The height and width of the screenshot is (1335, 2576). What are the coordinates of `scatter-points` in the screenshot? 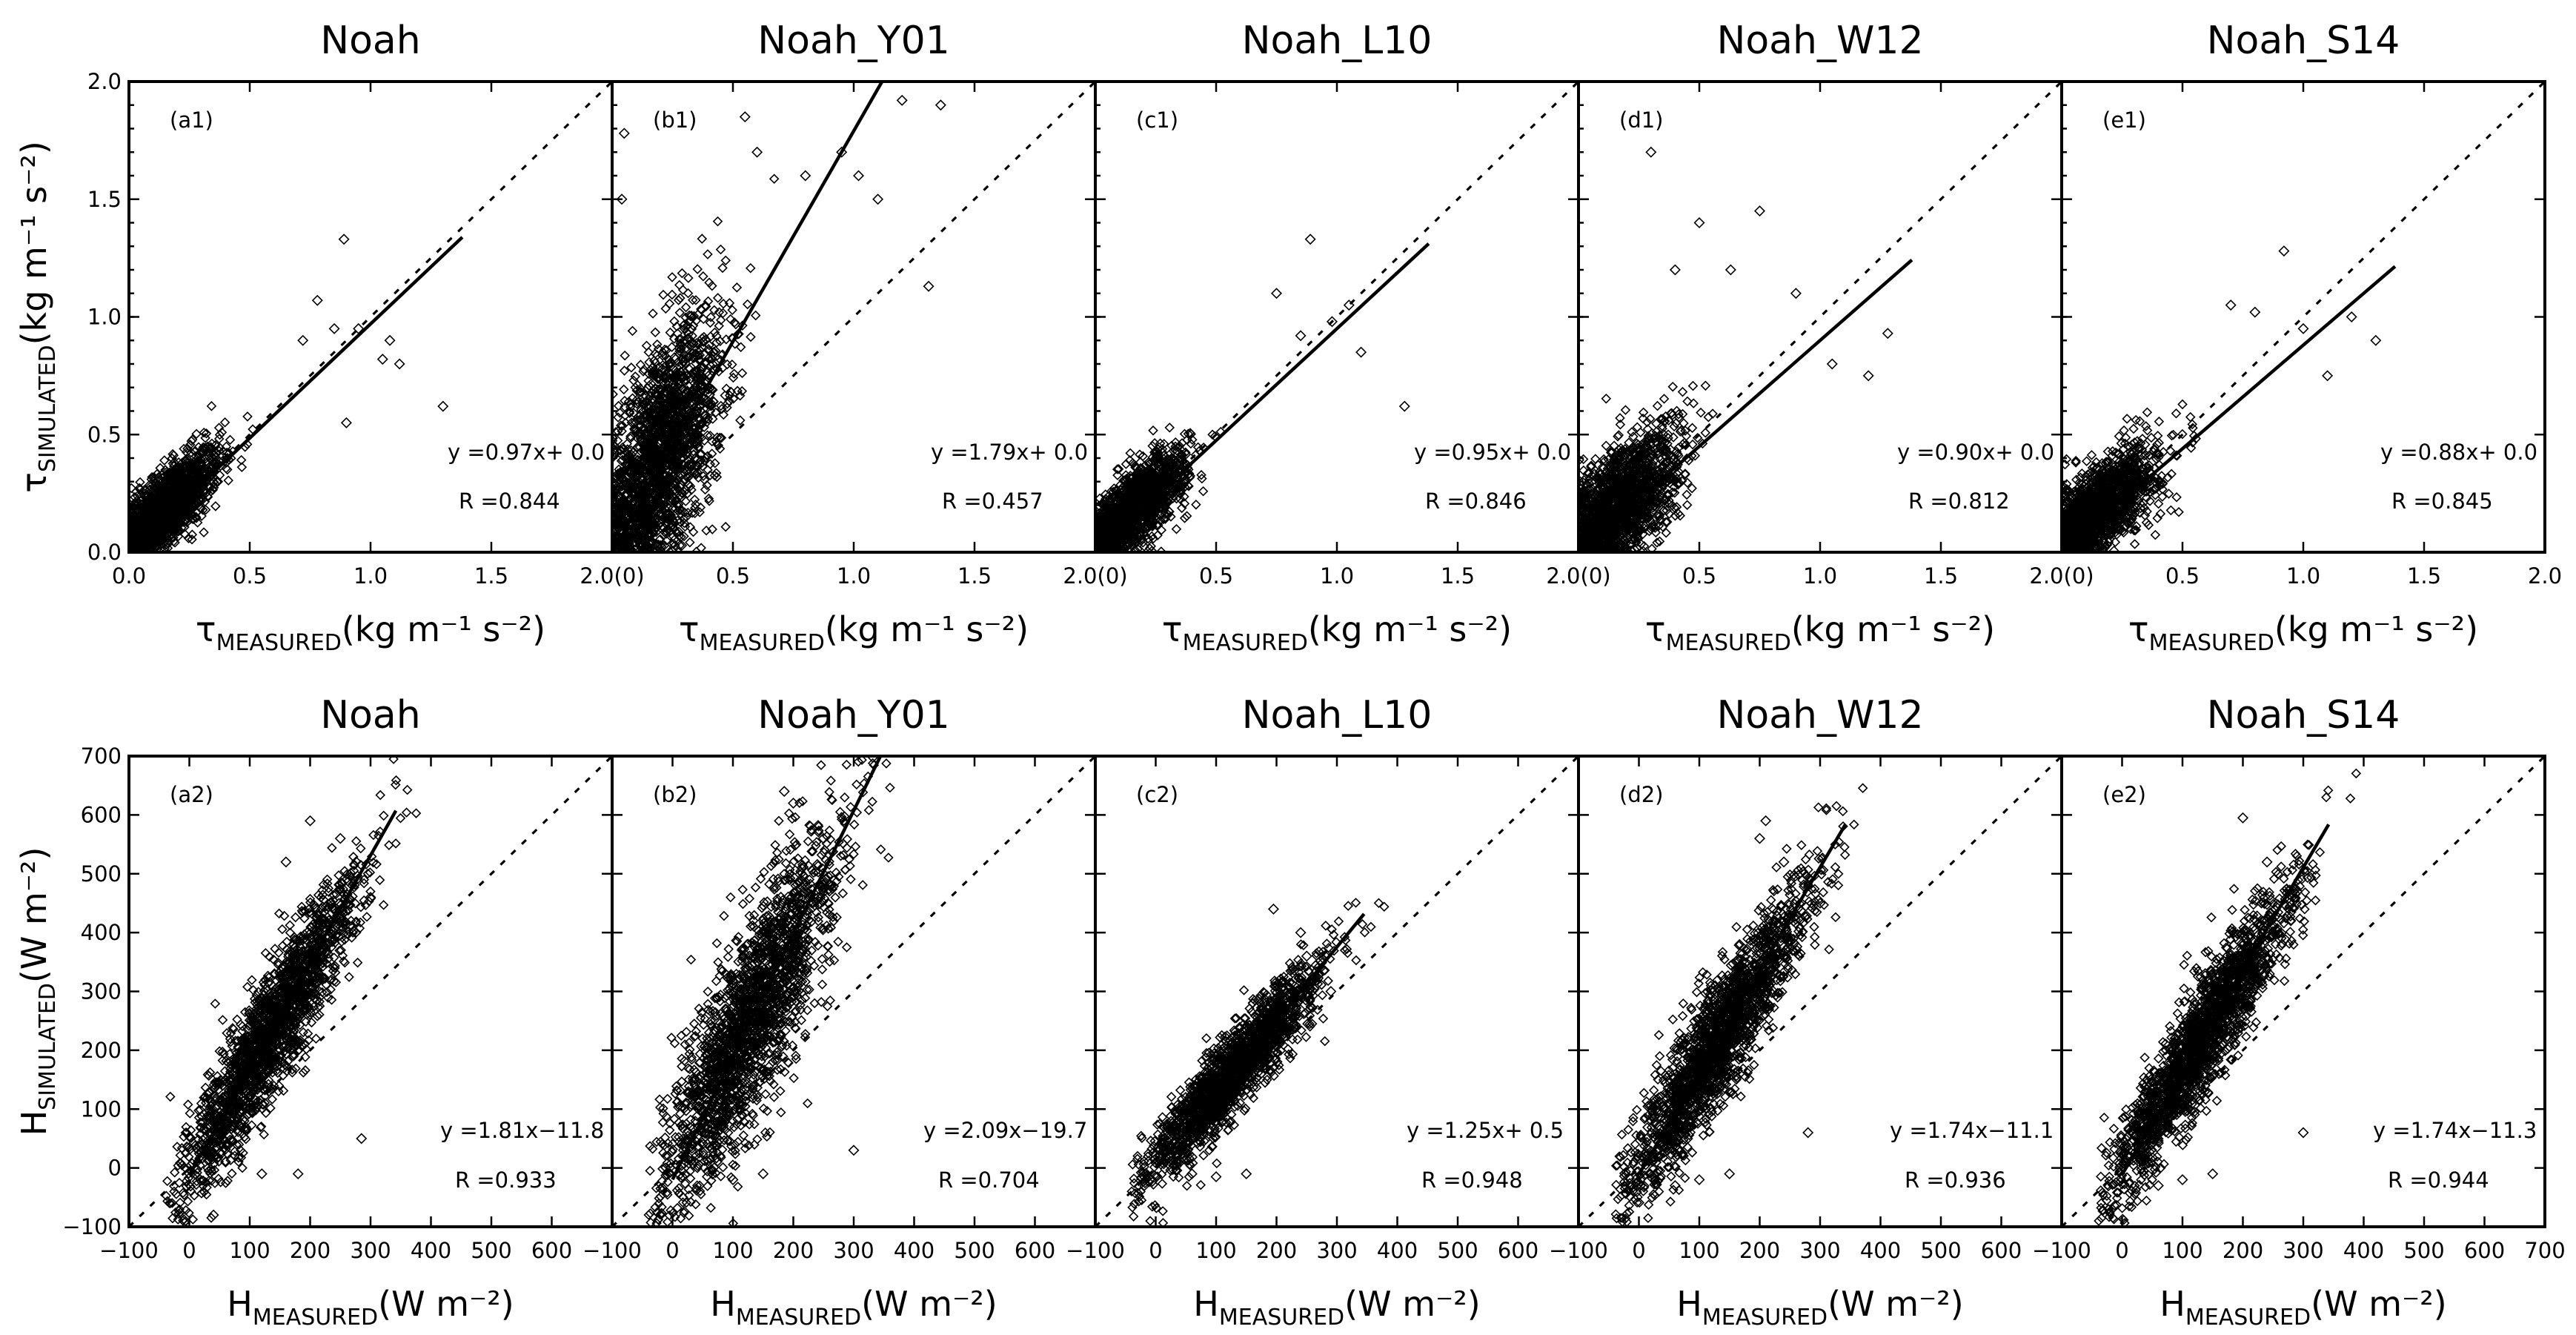 It's located at (289, 392).